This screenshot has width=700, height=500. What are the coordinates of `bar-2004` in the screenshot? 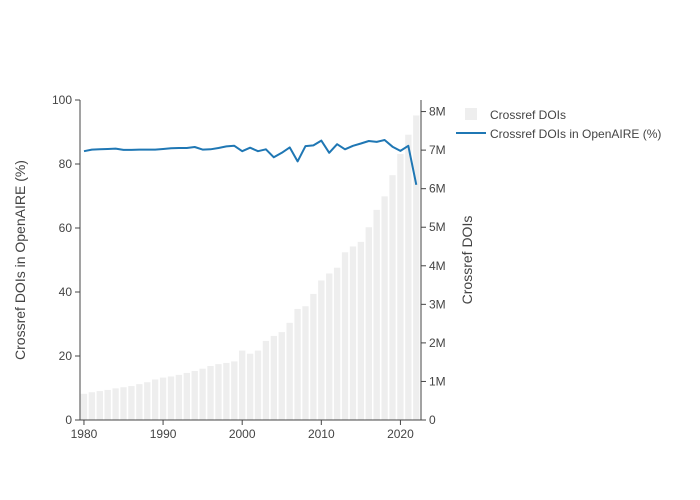 It's located at (274, 377).